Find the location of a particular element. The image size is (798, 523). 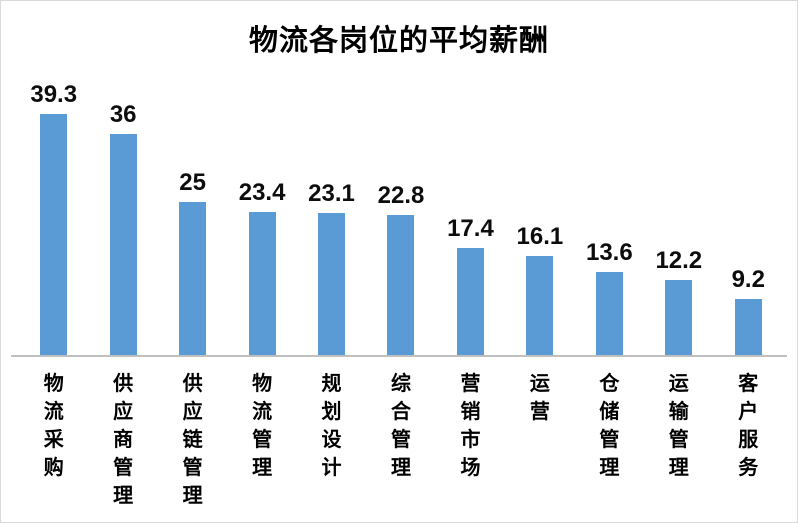

bar-column: 23.1 is located at coordinates (331, 206).